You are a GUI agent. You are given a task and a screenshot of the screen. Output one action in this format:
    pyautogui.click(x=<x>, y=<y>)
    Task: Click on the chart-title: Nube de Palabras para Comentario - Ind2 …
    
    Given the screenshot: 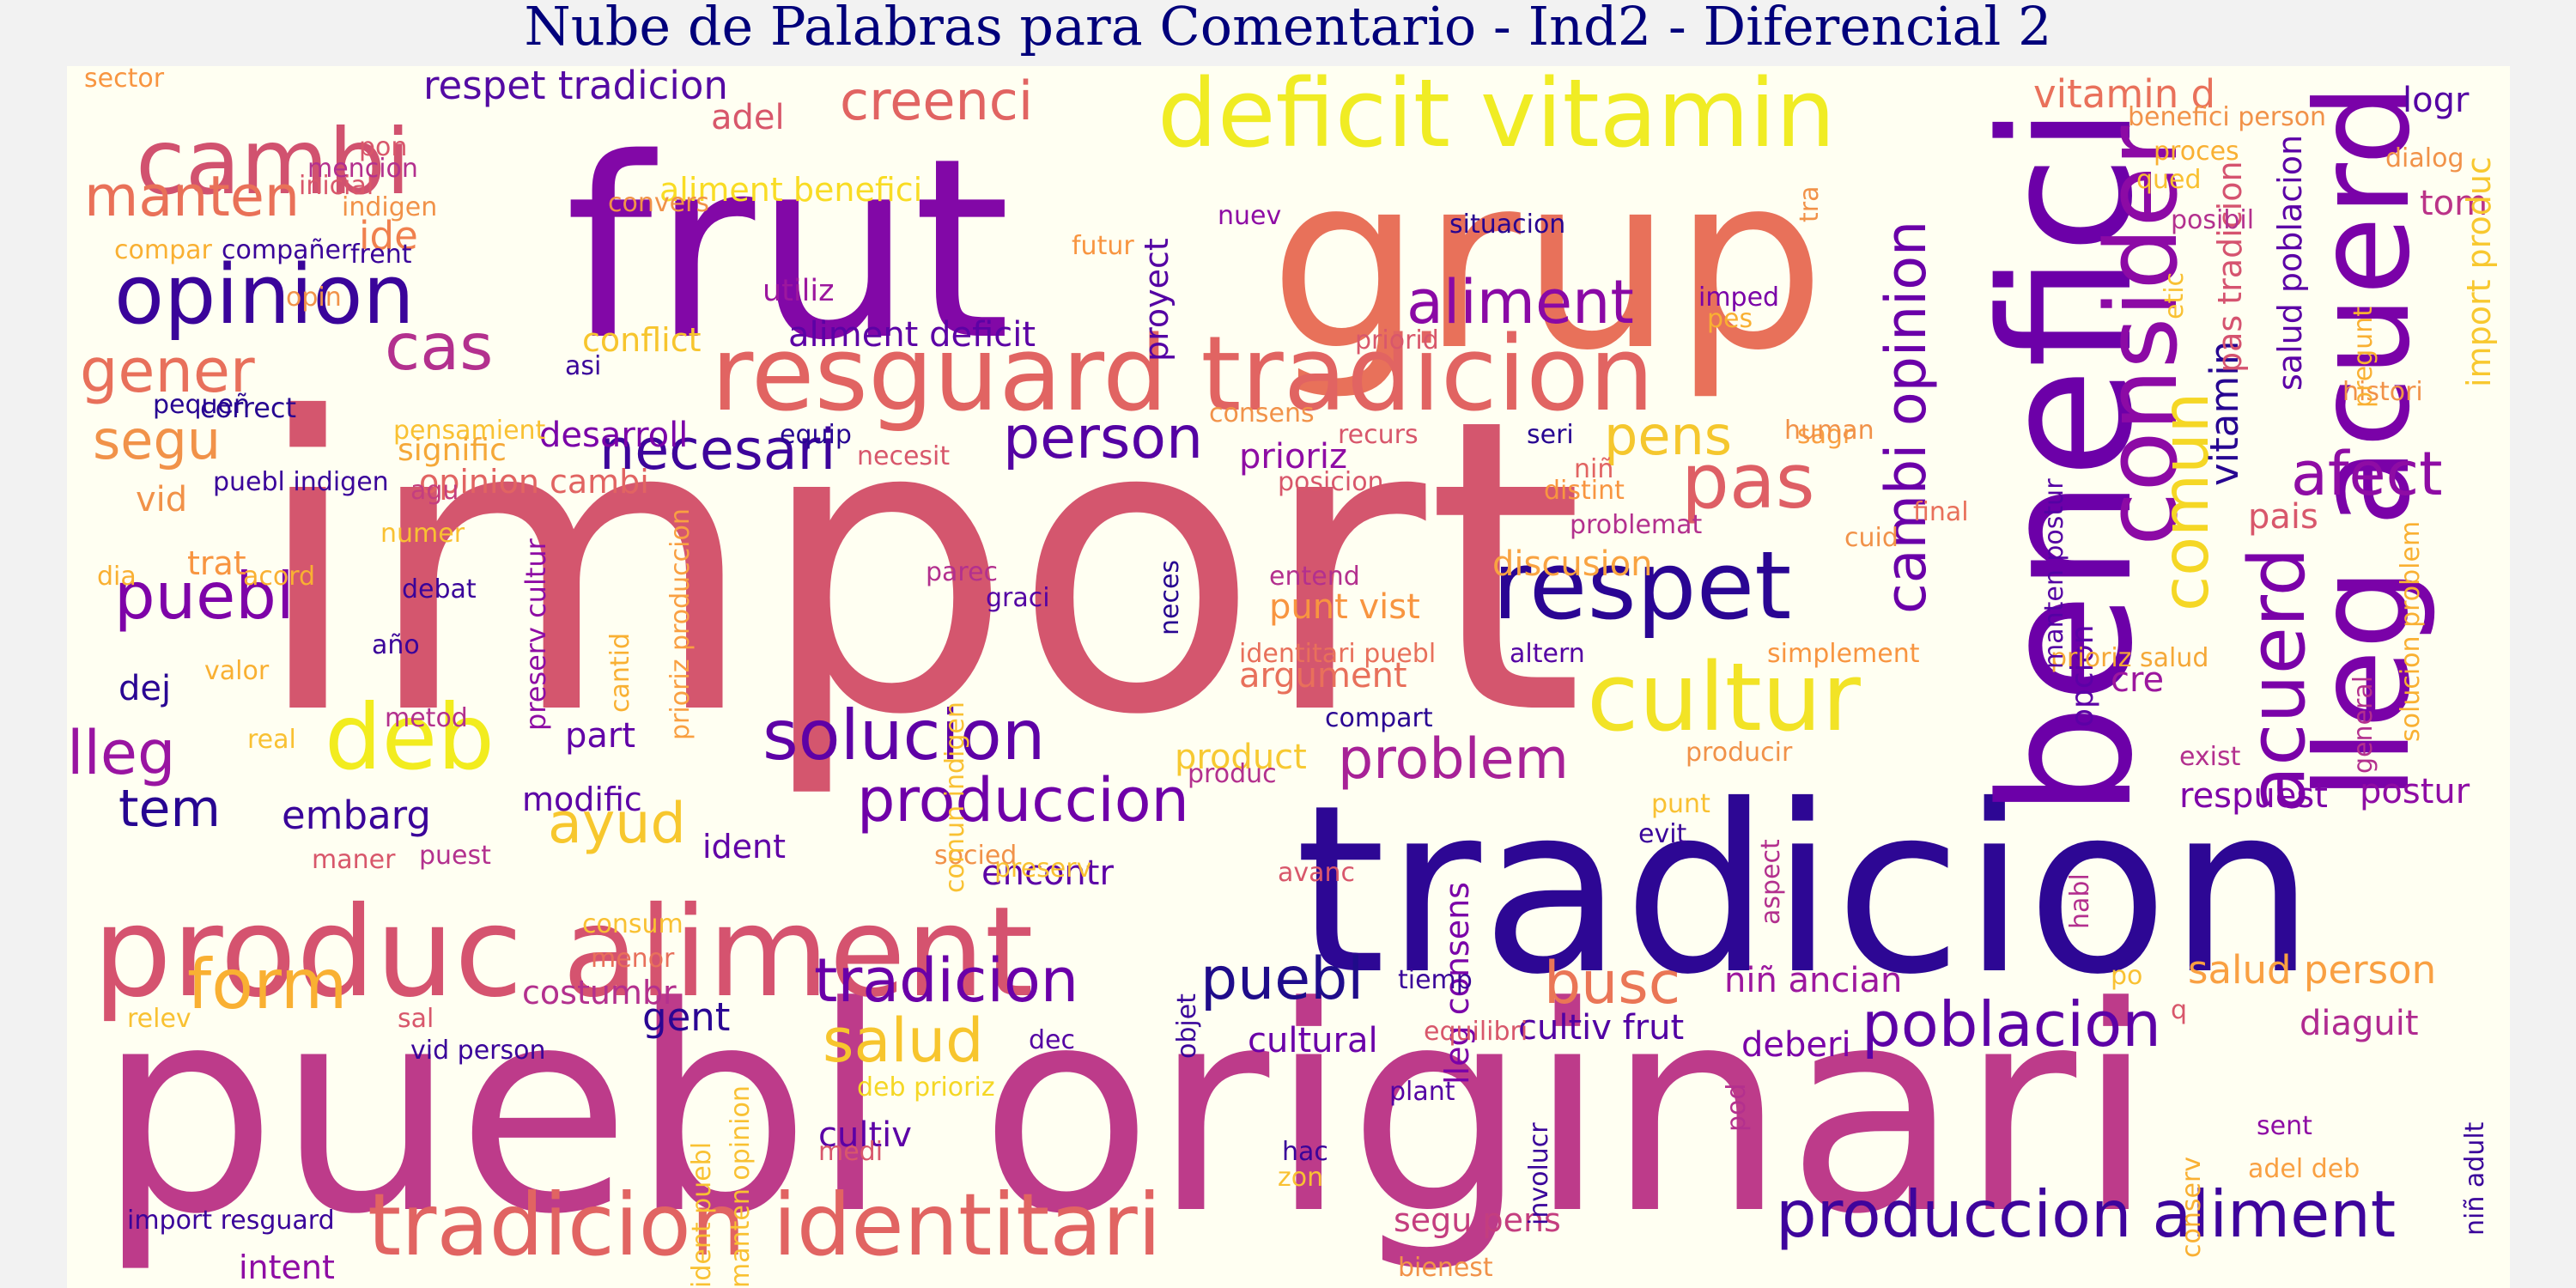 What is the action you would take?
    pyautogui.click(x=1288, y=29)
    